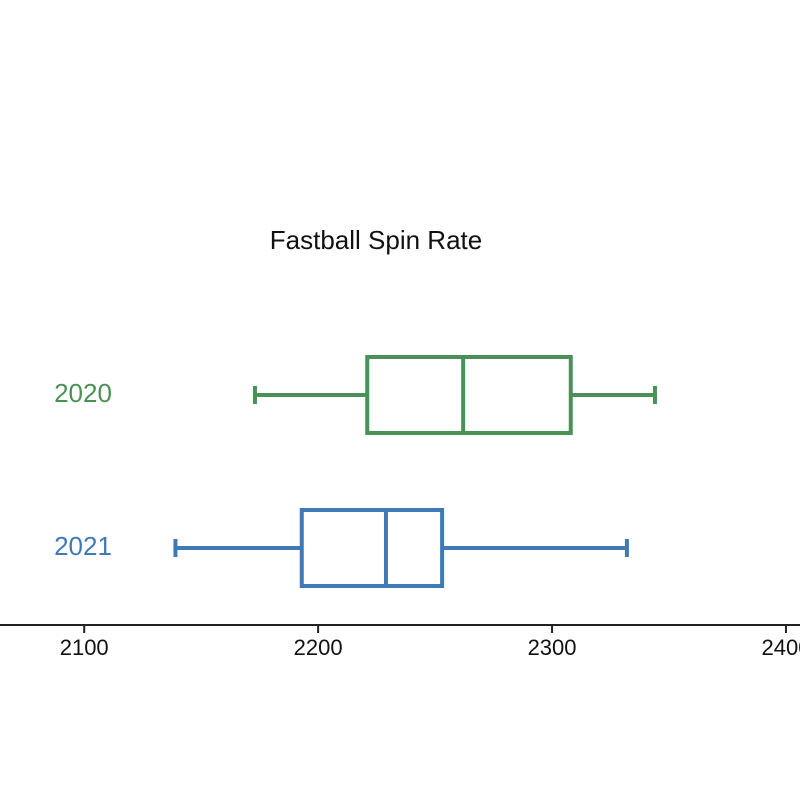 The height and width of the screenshot is (805, 800). Describe the element at coordinates (780, 647) in the screenshot. I see `x-tick-label: 2400` at that location.